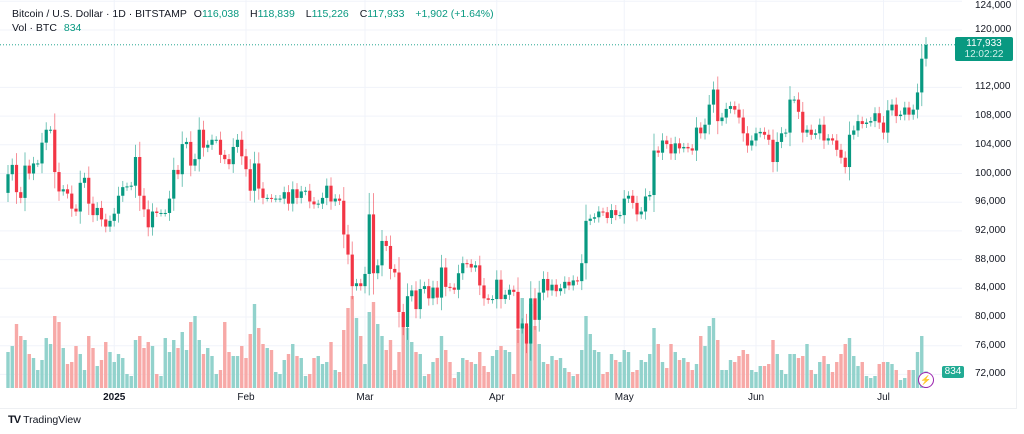  Describe the element at coordinates (34, 28) in the screenshot. I see `volume-label: Vol · BTC` at that location.